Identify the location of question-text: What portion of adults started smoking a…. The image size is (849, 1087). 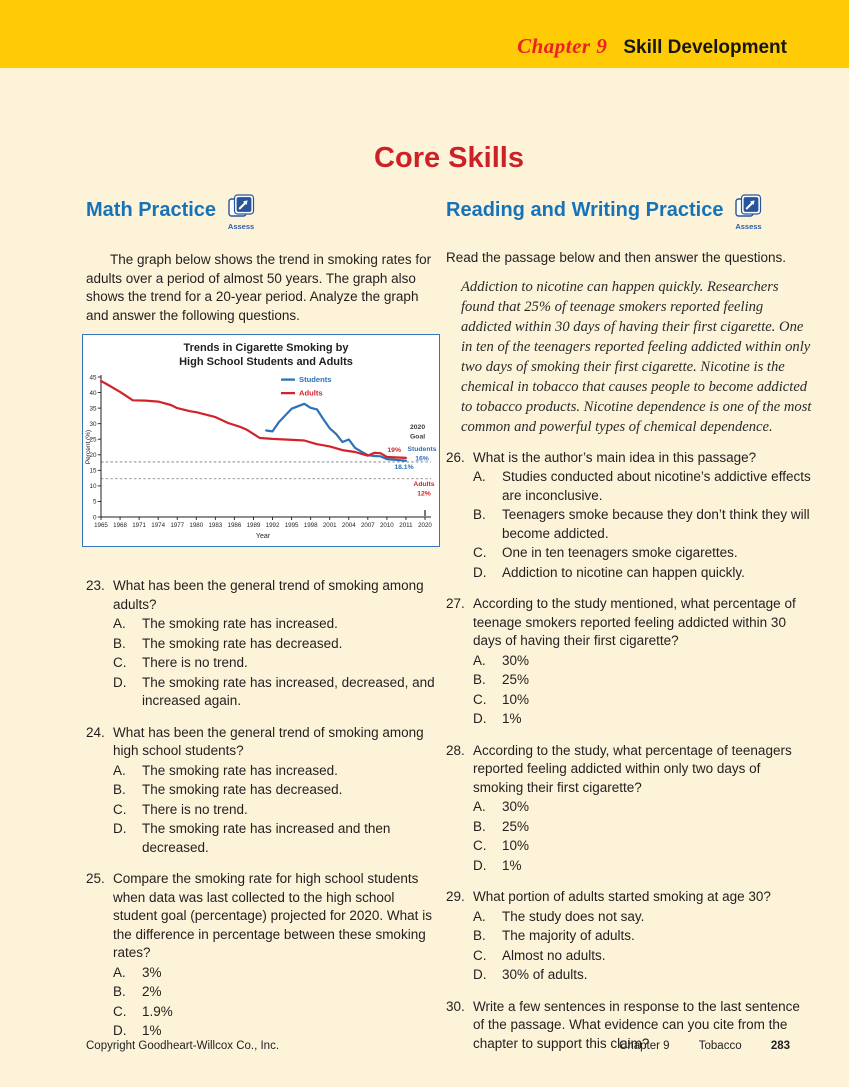
(622, 896).